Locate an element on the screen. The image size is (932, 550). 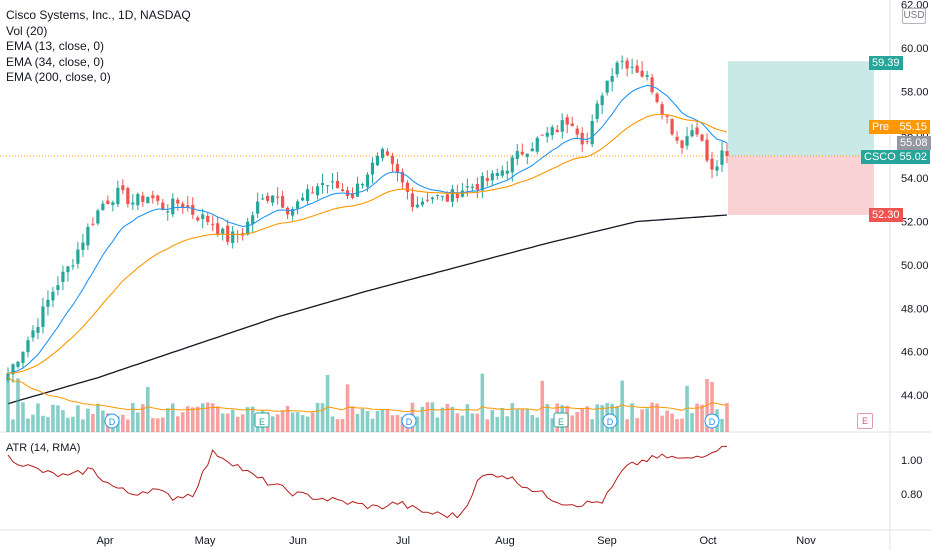
ema200-legend: EMA (200, close, 0) is located at coordinates (58, 77).